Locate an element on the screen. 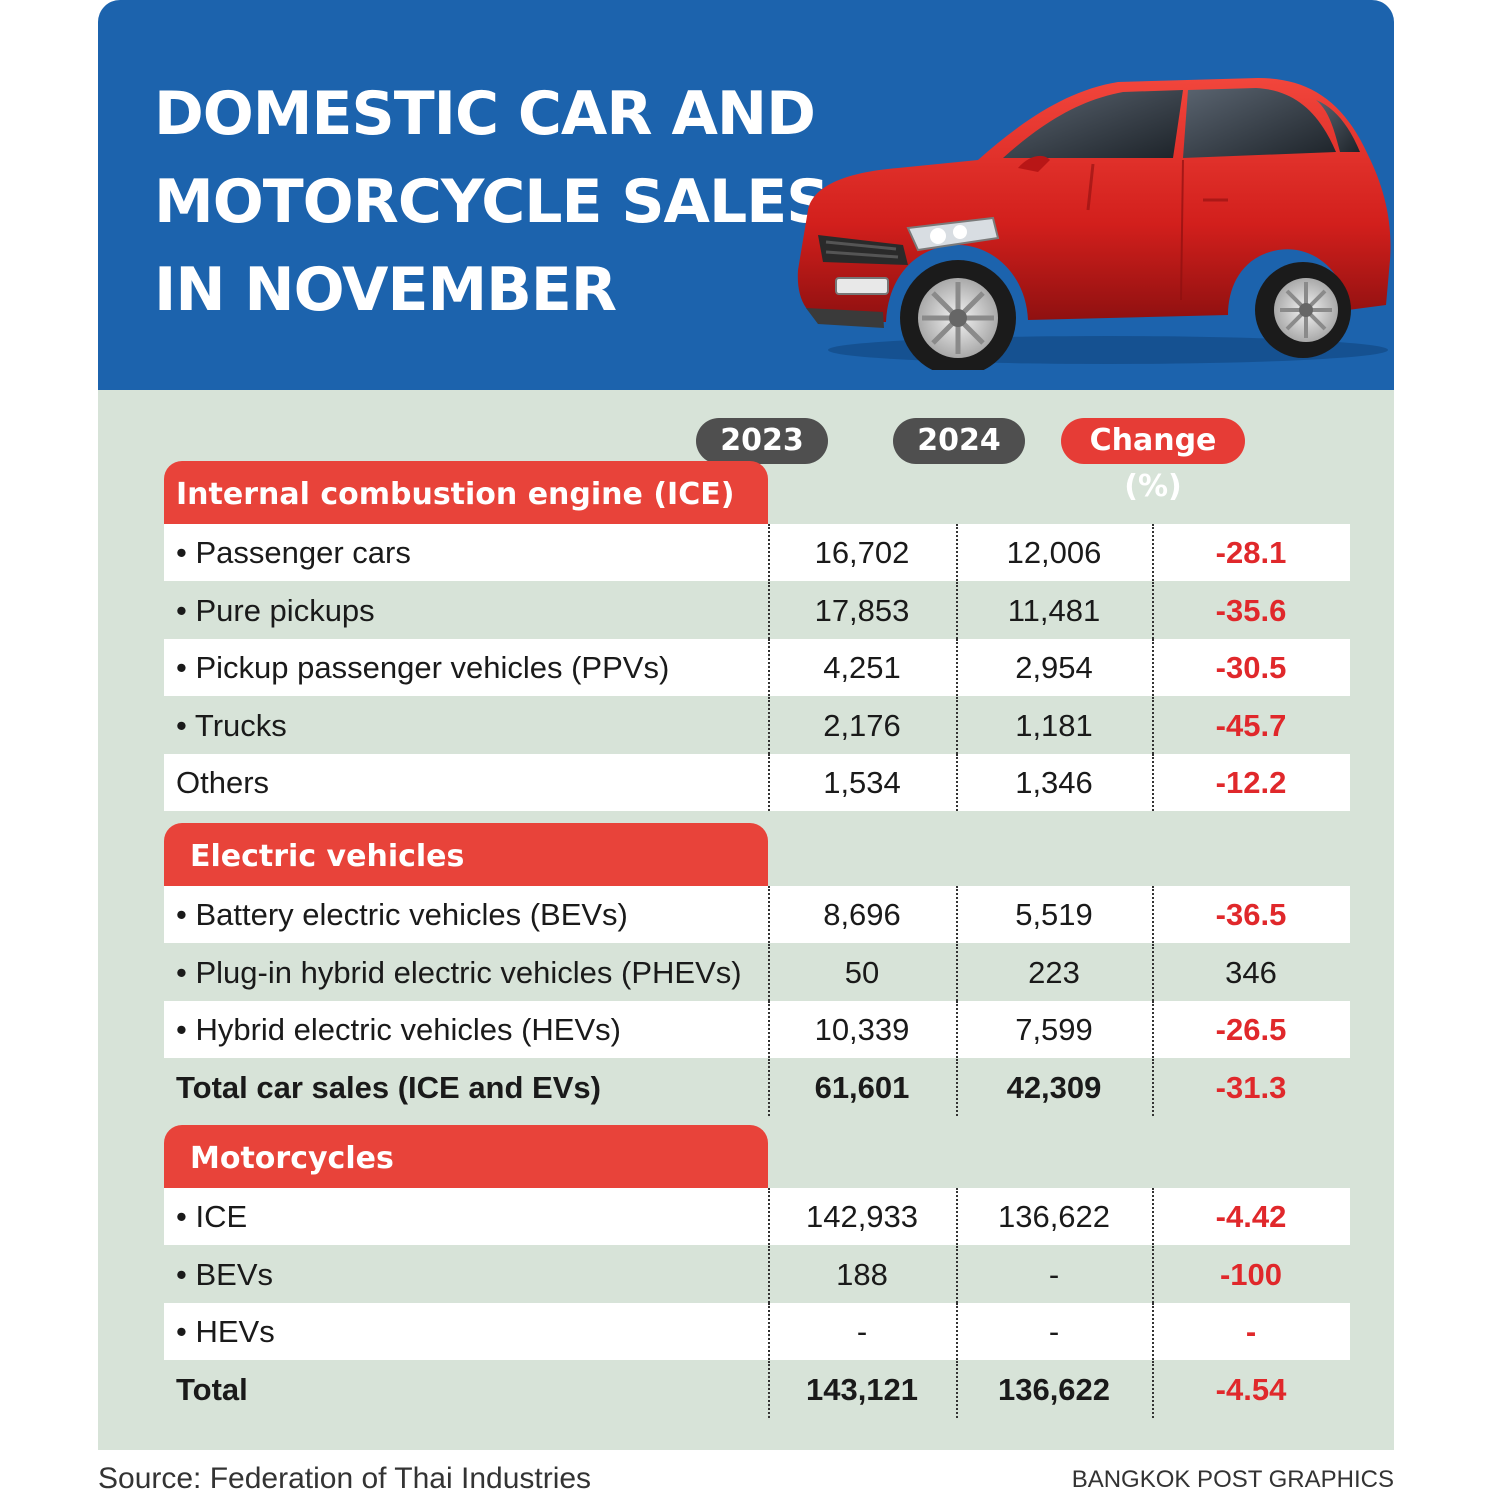  row-label: • Trucks is located at coordinates (231, 725).